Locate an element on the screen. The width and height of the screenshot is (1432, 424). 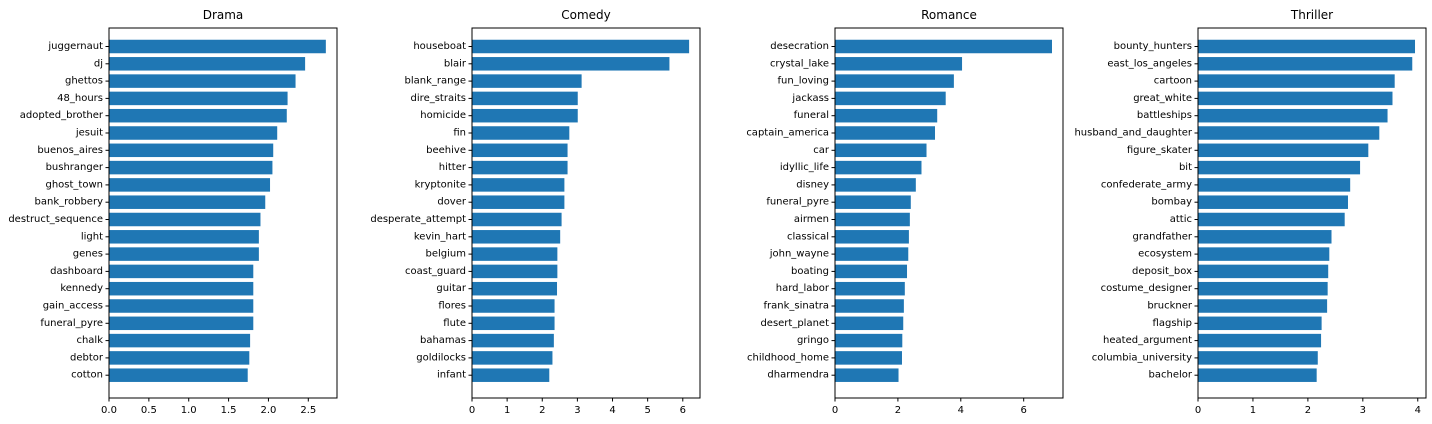
y-tick-label: cartoon is located at coordinates (1173, 81).